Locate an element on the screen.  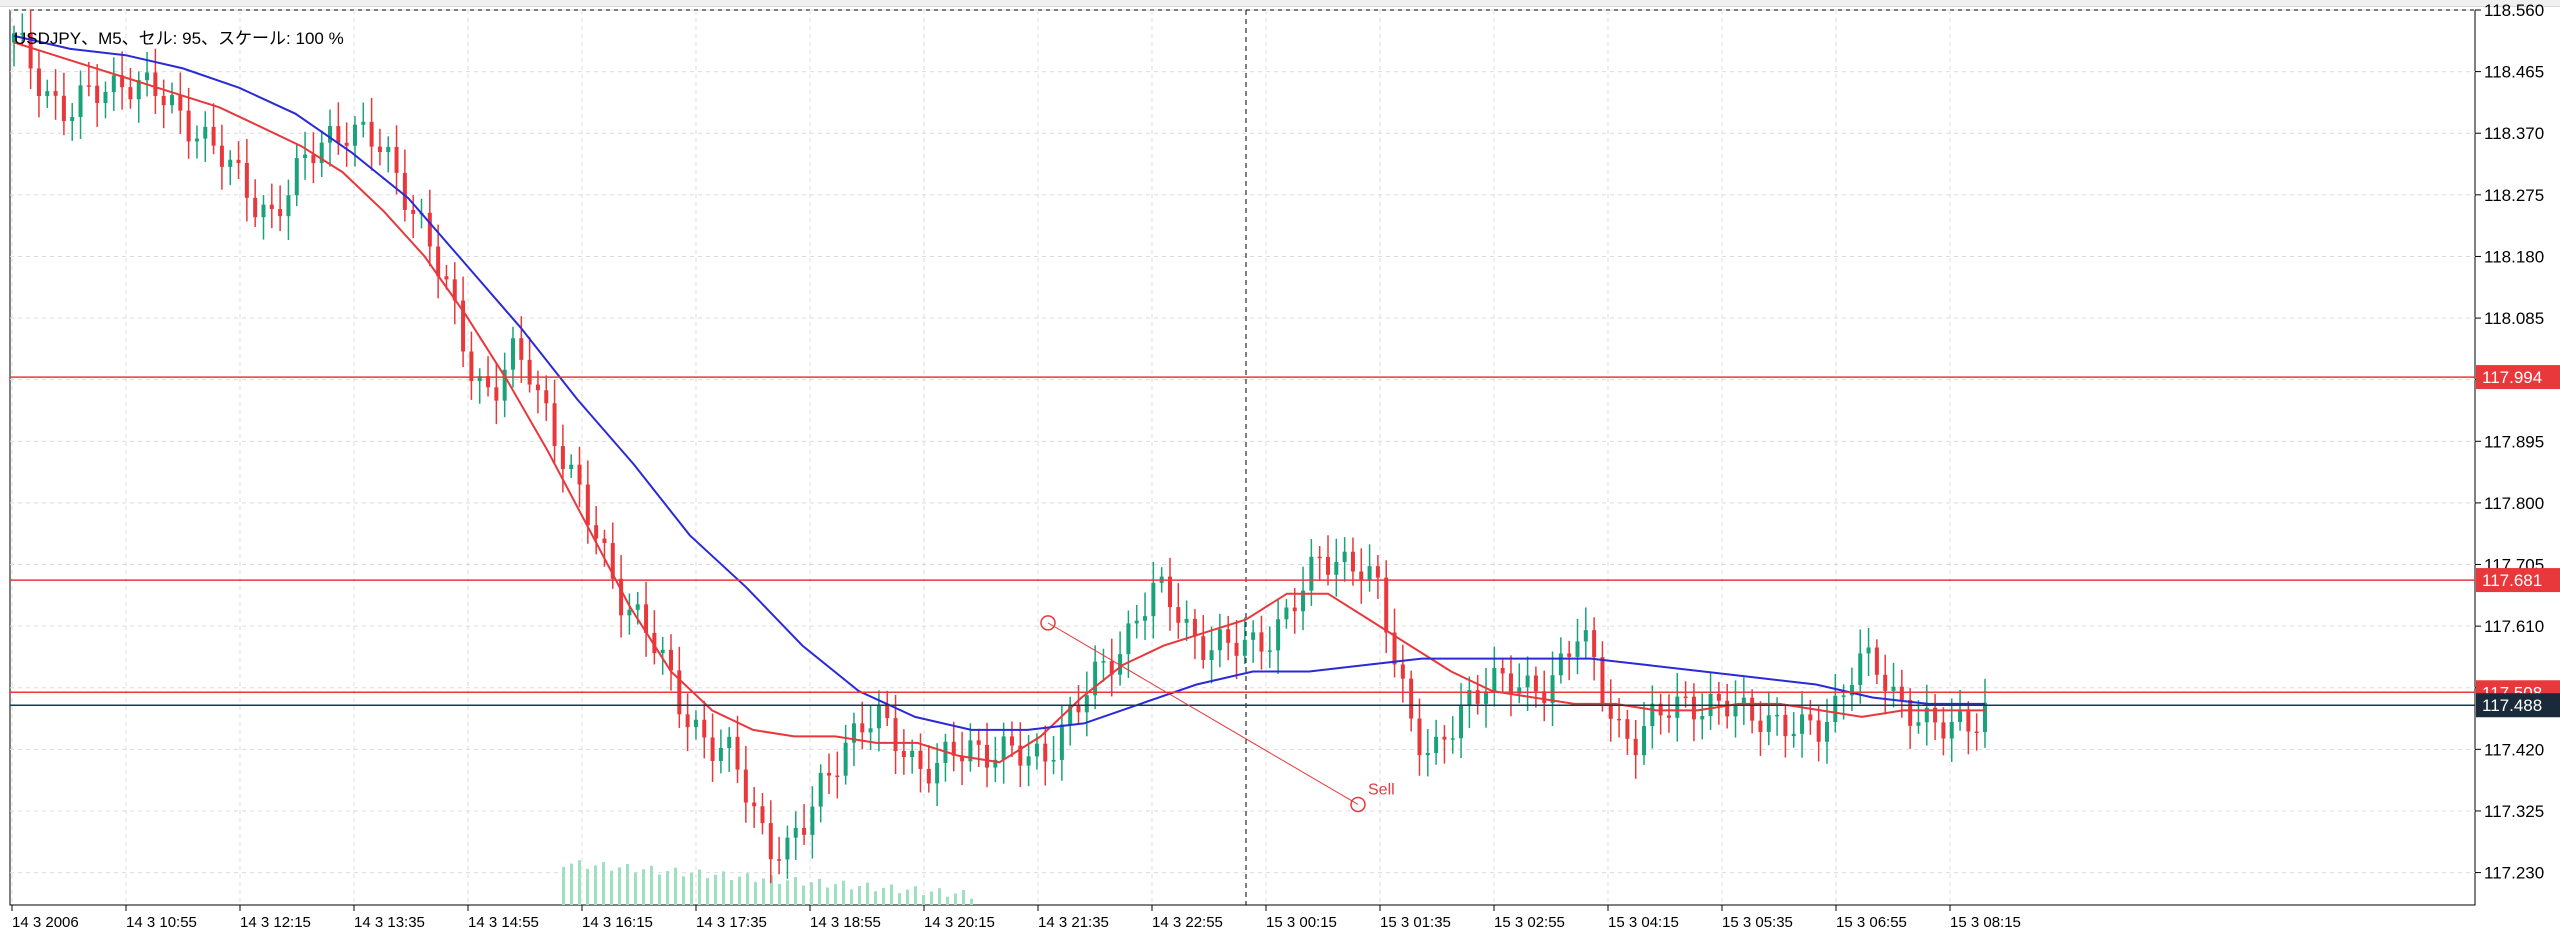
trade-sell: Sell is located at coordinates (1217, 714).